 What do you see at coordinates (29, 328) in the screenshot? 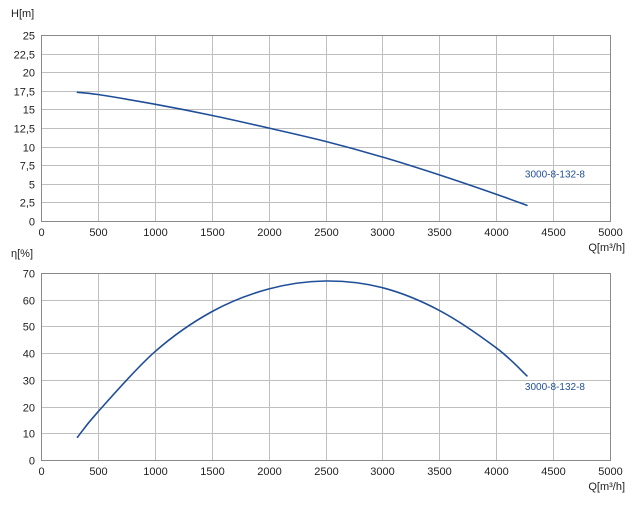
I see `y-tick-label: 50` at bounding box center [29, 328].